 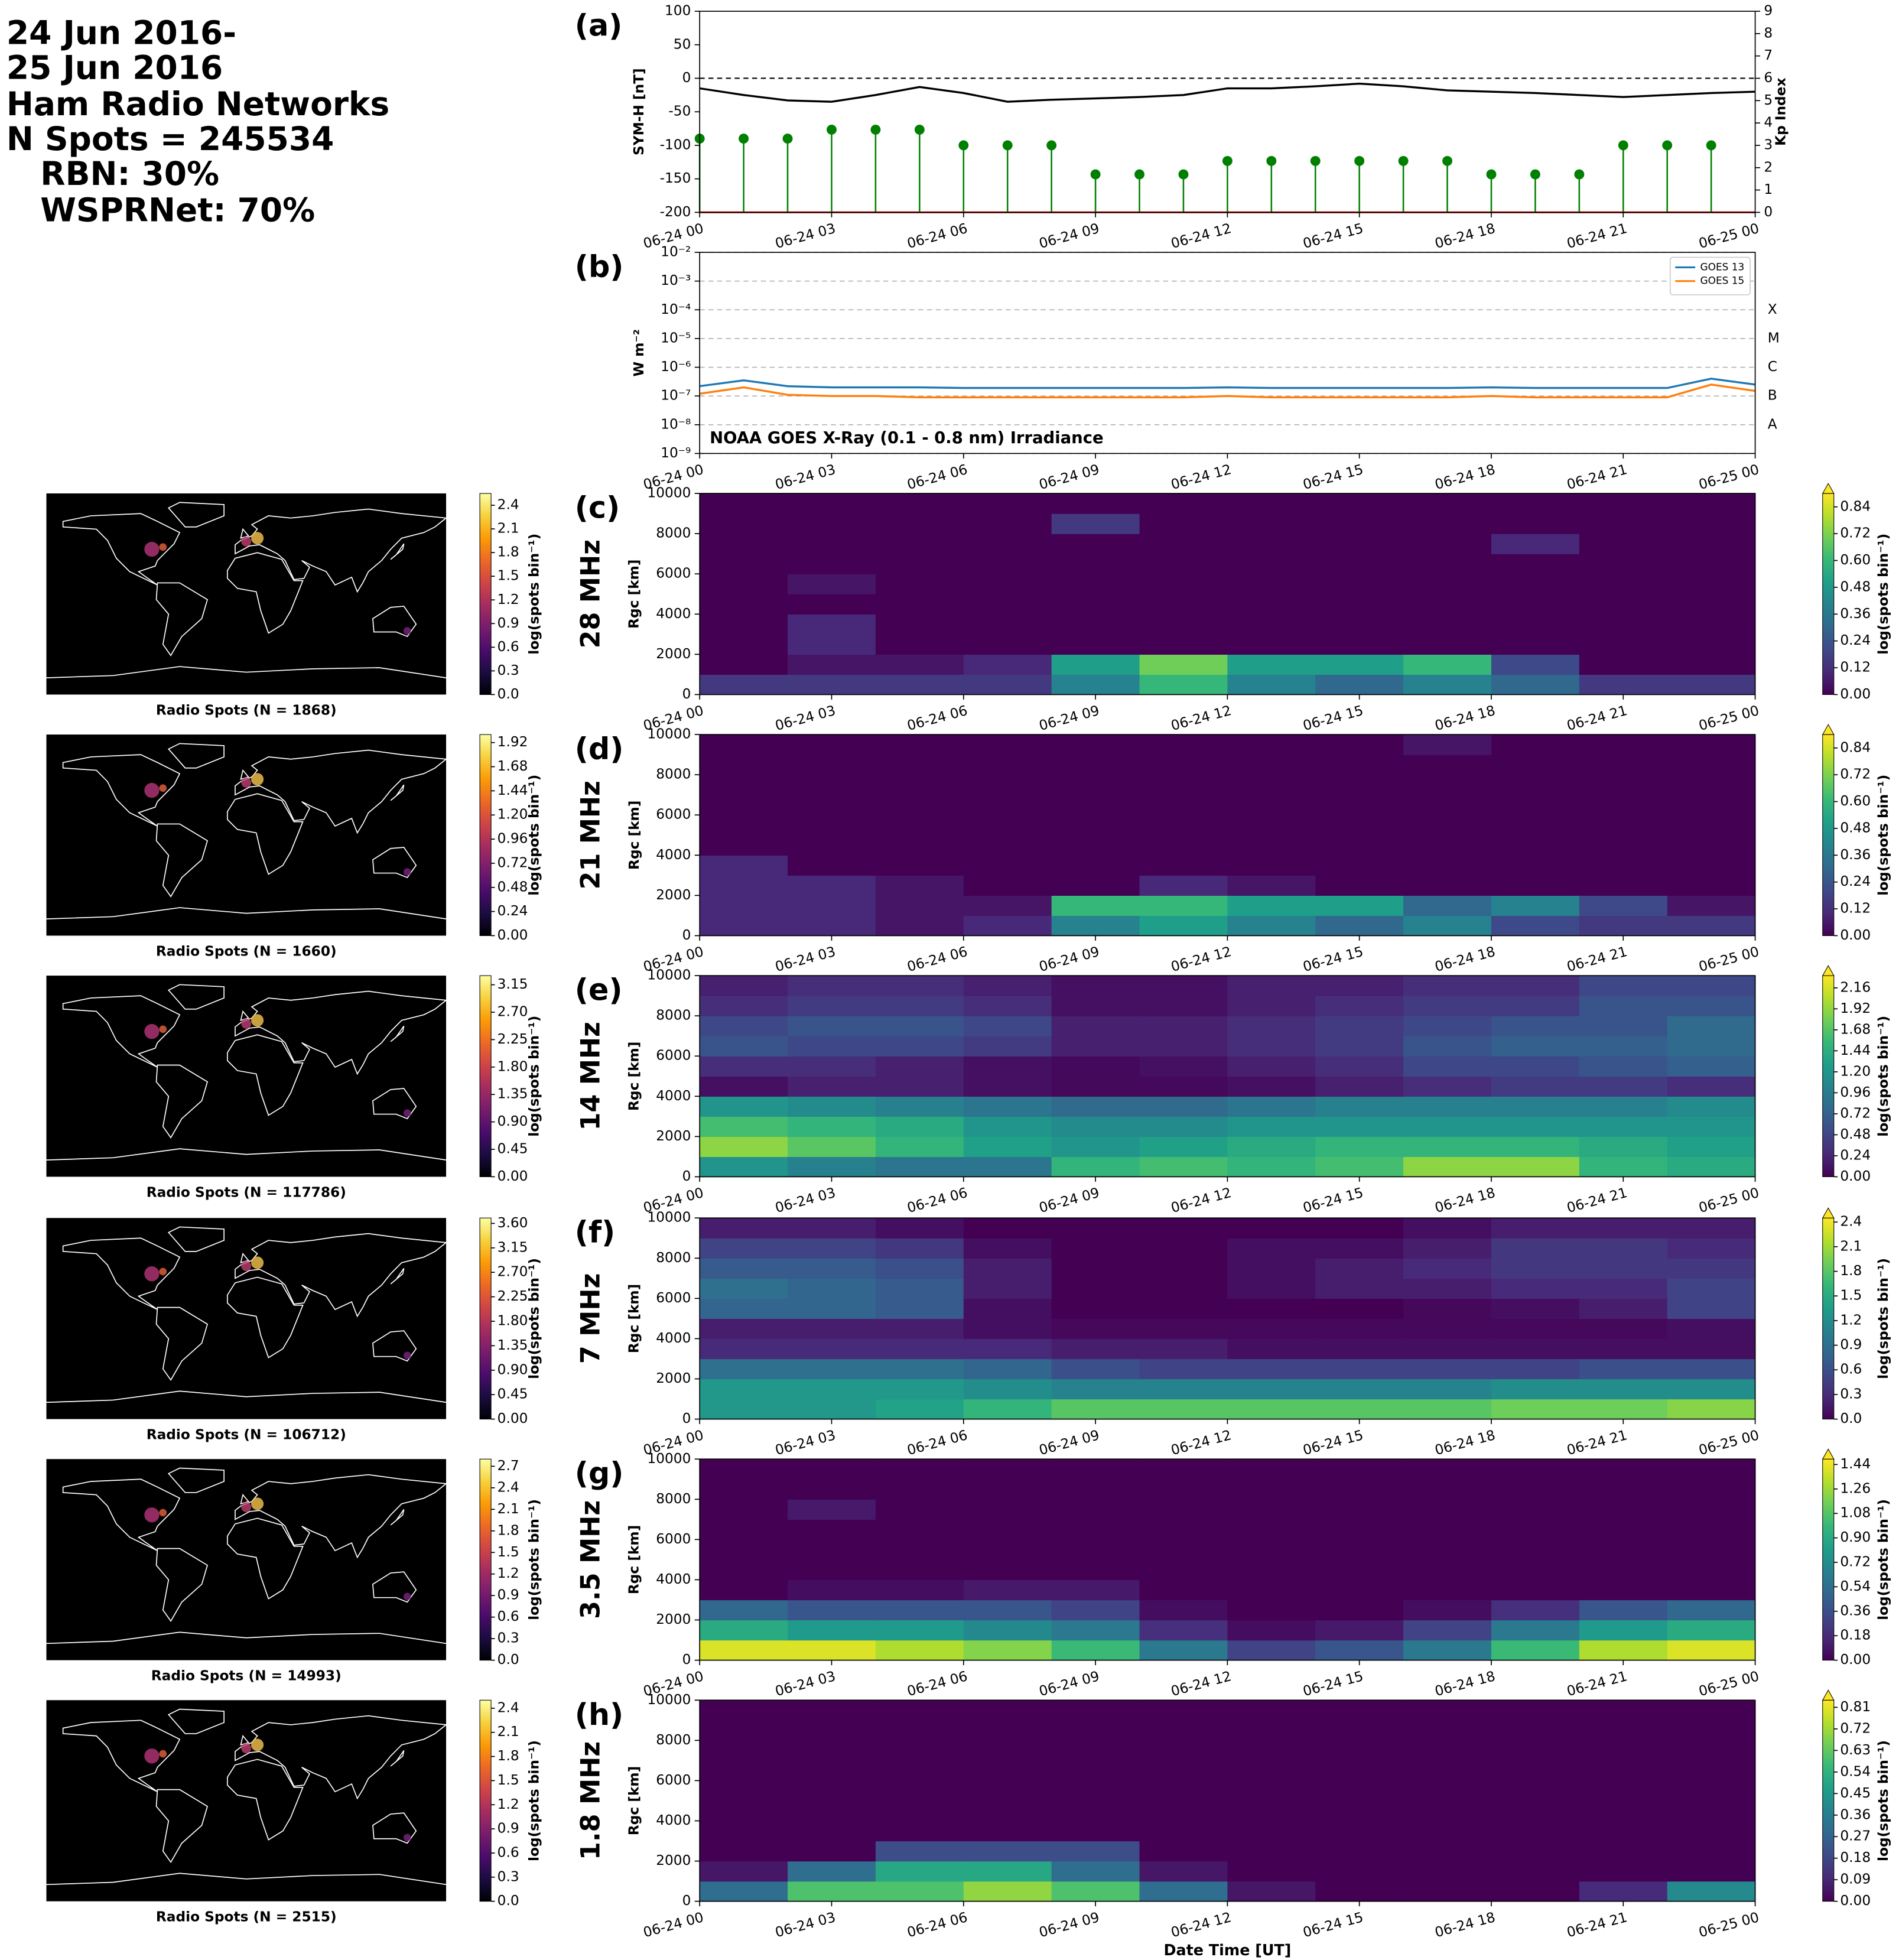 I want to click on map-caption: Radio Spots (N = 1868), so click(x=246, y=710).